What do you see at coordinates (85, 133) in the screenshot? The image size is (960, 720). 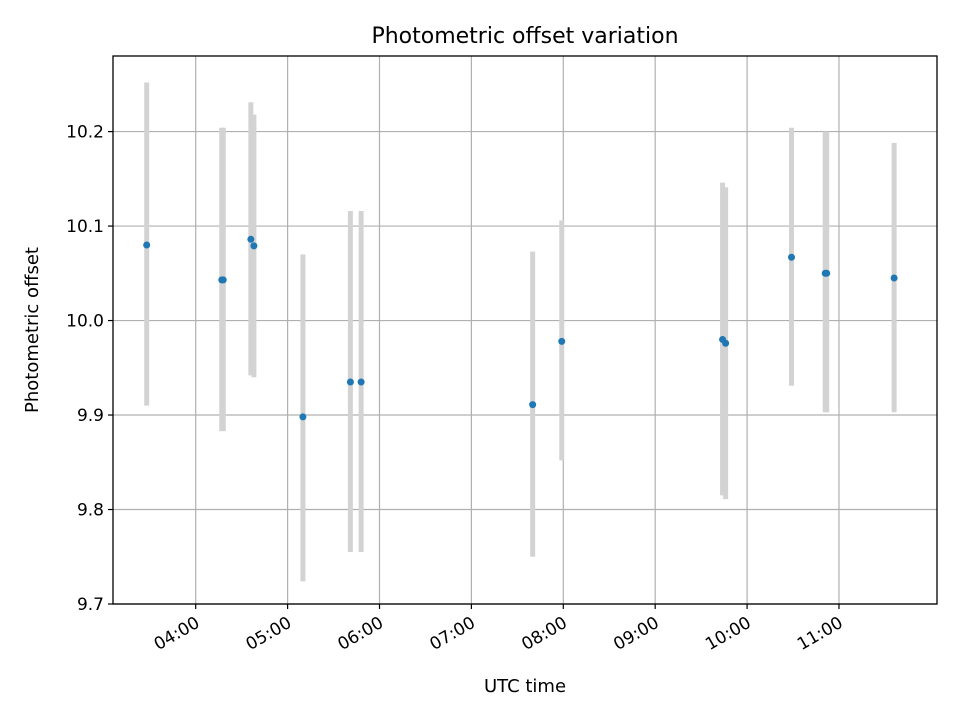 I see `y-tick-label: 10.2` at bounding box center [85, 133].